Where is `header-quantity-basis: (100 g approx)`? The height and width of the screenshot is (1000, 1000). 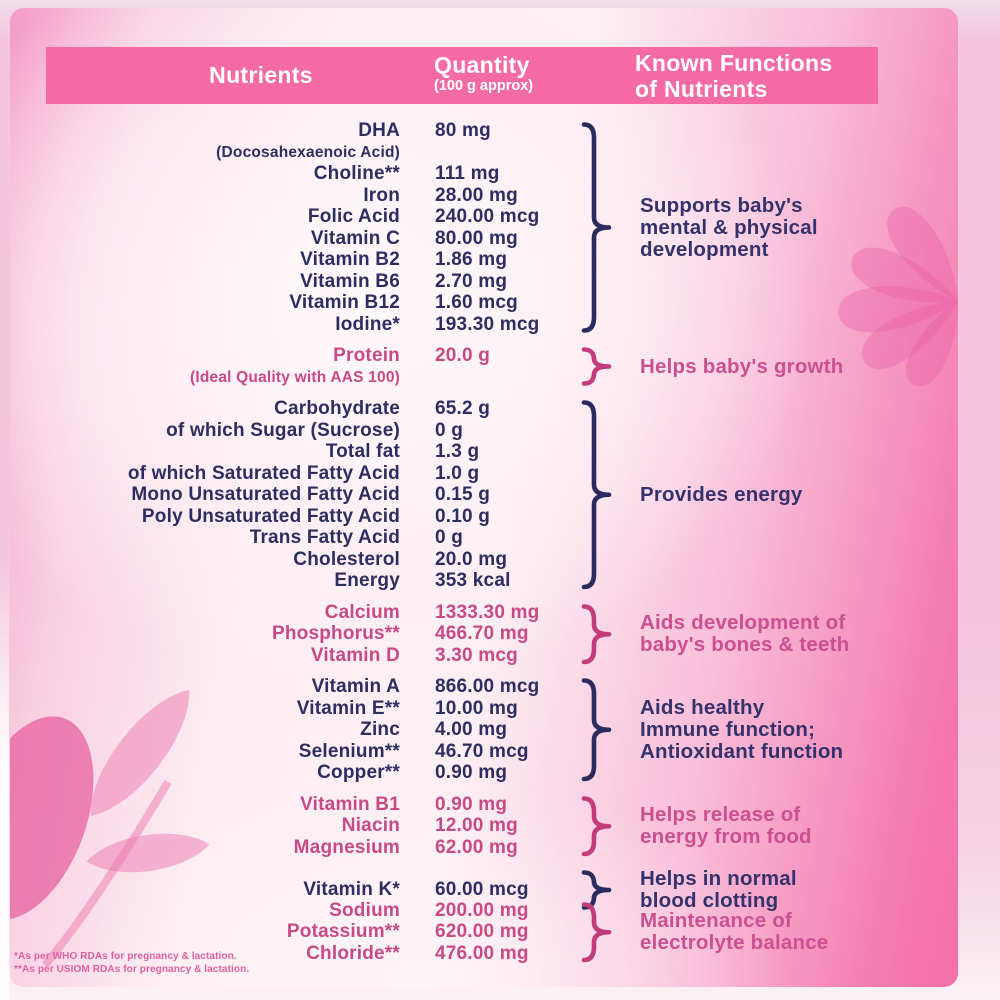
header-quantity-basis: (100 g approx) is located at coordinates (484, 86).